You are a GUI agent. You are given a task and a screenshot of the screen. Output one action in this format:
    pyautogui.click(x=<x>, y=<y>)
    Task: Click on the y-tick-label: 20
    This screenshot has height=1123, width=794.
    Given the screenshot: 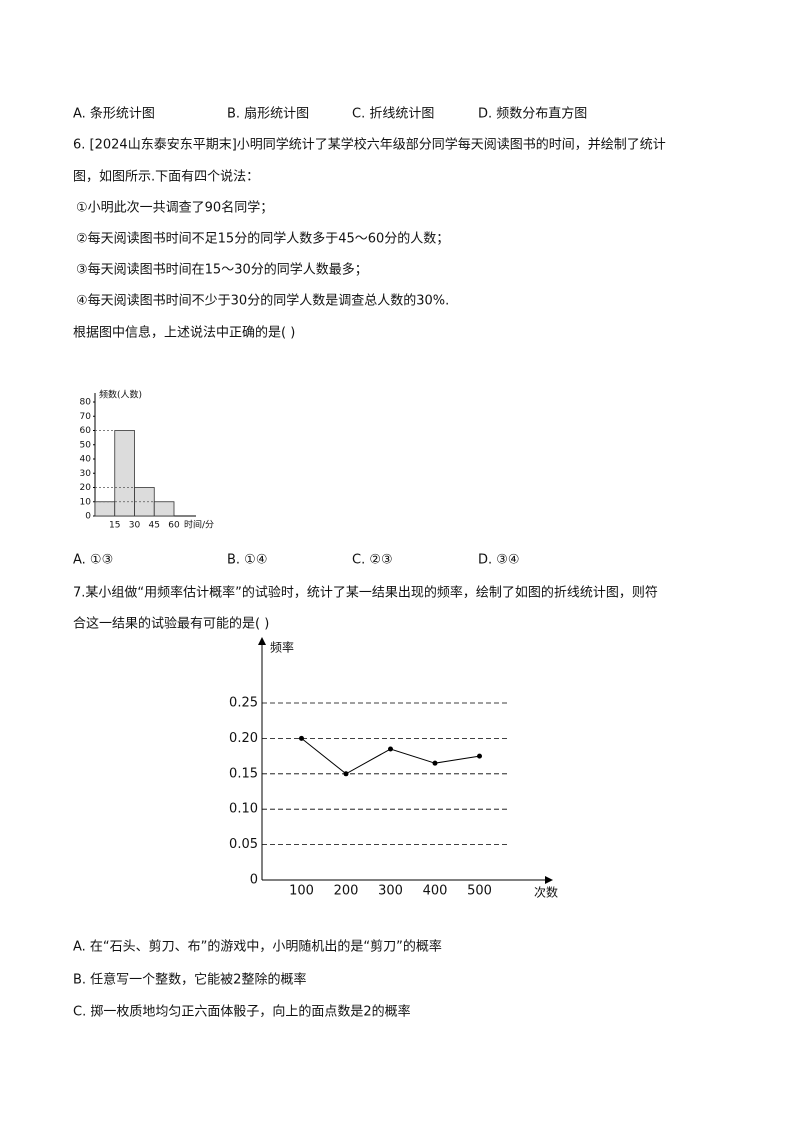 What is the action you would take?
    pyautogui.click(x=86, y=488)
    